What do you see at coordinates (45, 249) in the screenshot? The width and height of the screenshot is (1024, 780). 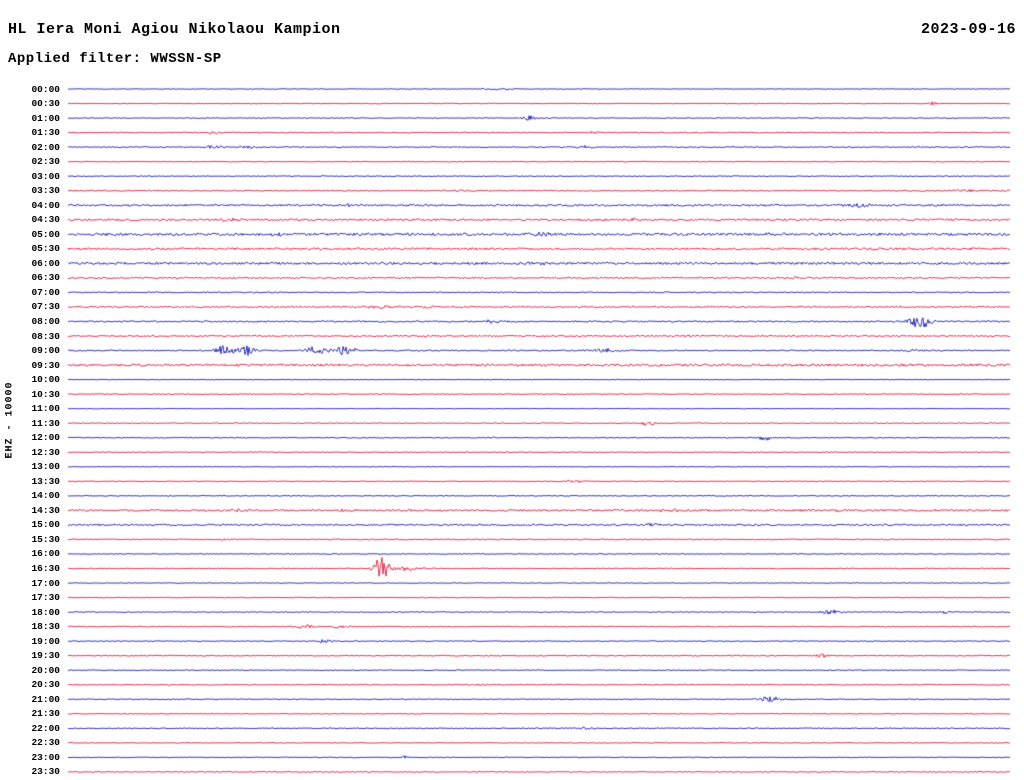 I see `trace-time-label: 05:30` at bounding box center [45, 249].